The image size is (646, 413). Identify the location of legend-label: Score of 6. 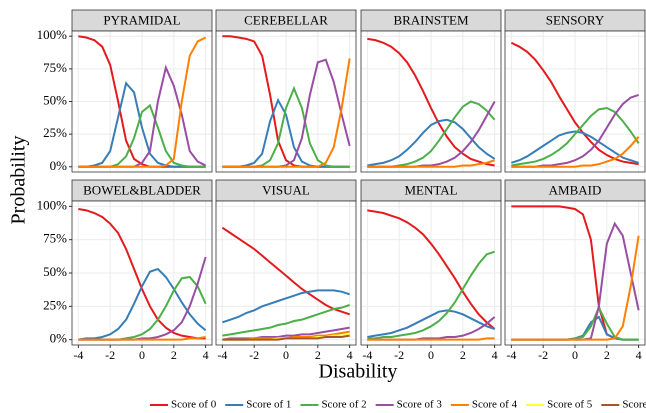
(634, 405).